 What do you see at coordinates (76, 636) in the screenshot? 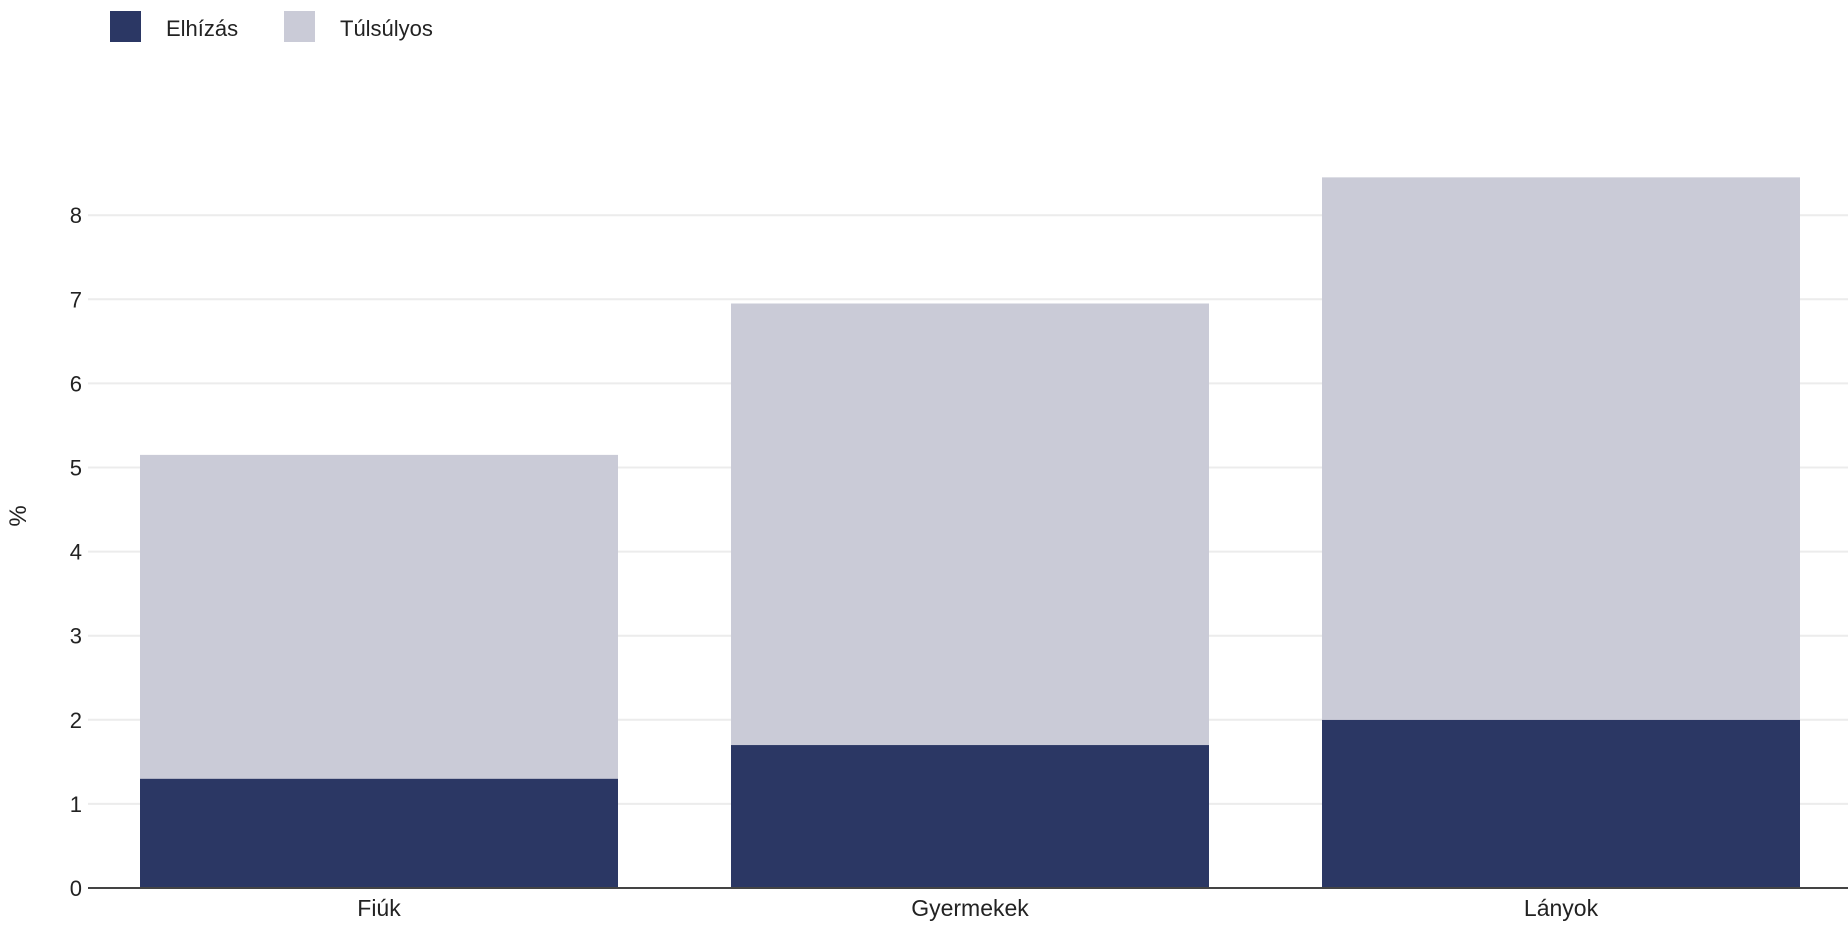
I see `y-tick-label: 3` at bounding box center [76, 636].